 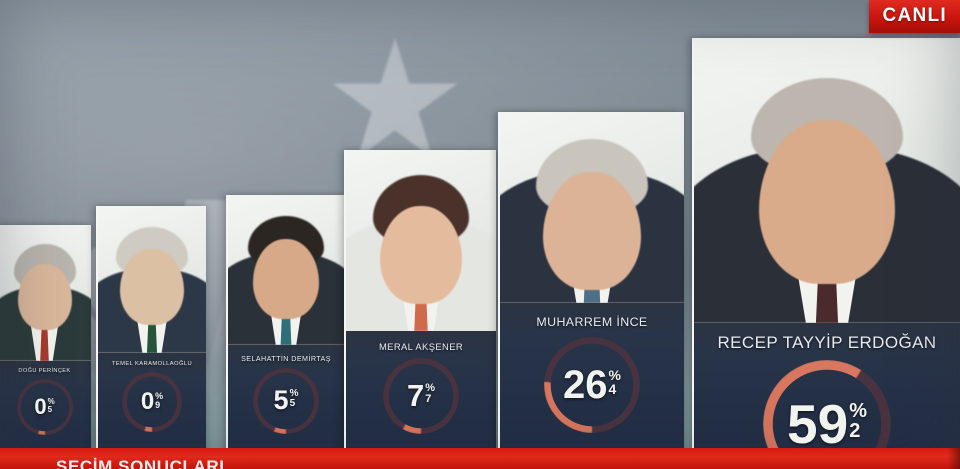 I want to click on candidate-name: TEMEL KARAMOLLAOĞLU, so click(x=152, y=364).